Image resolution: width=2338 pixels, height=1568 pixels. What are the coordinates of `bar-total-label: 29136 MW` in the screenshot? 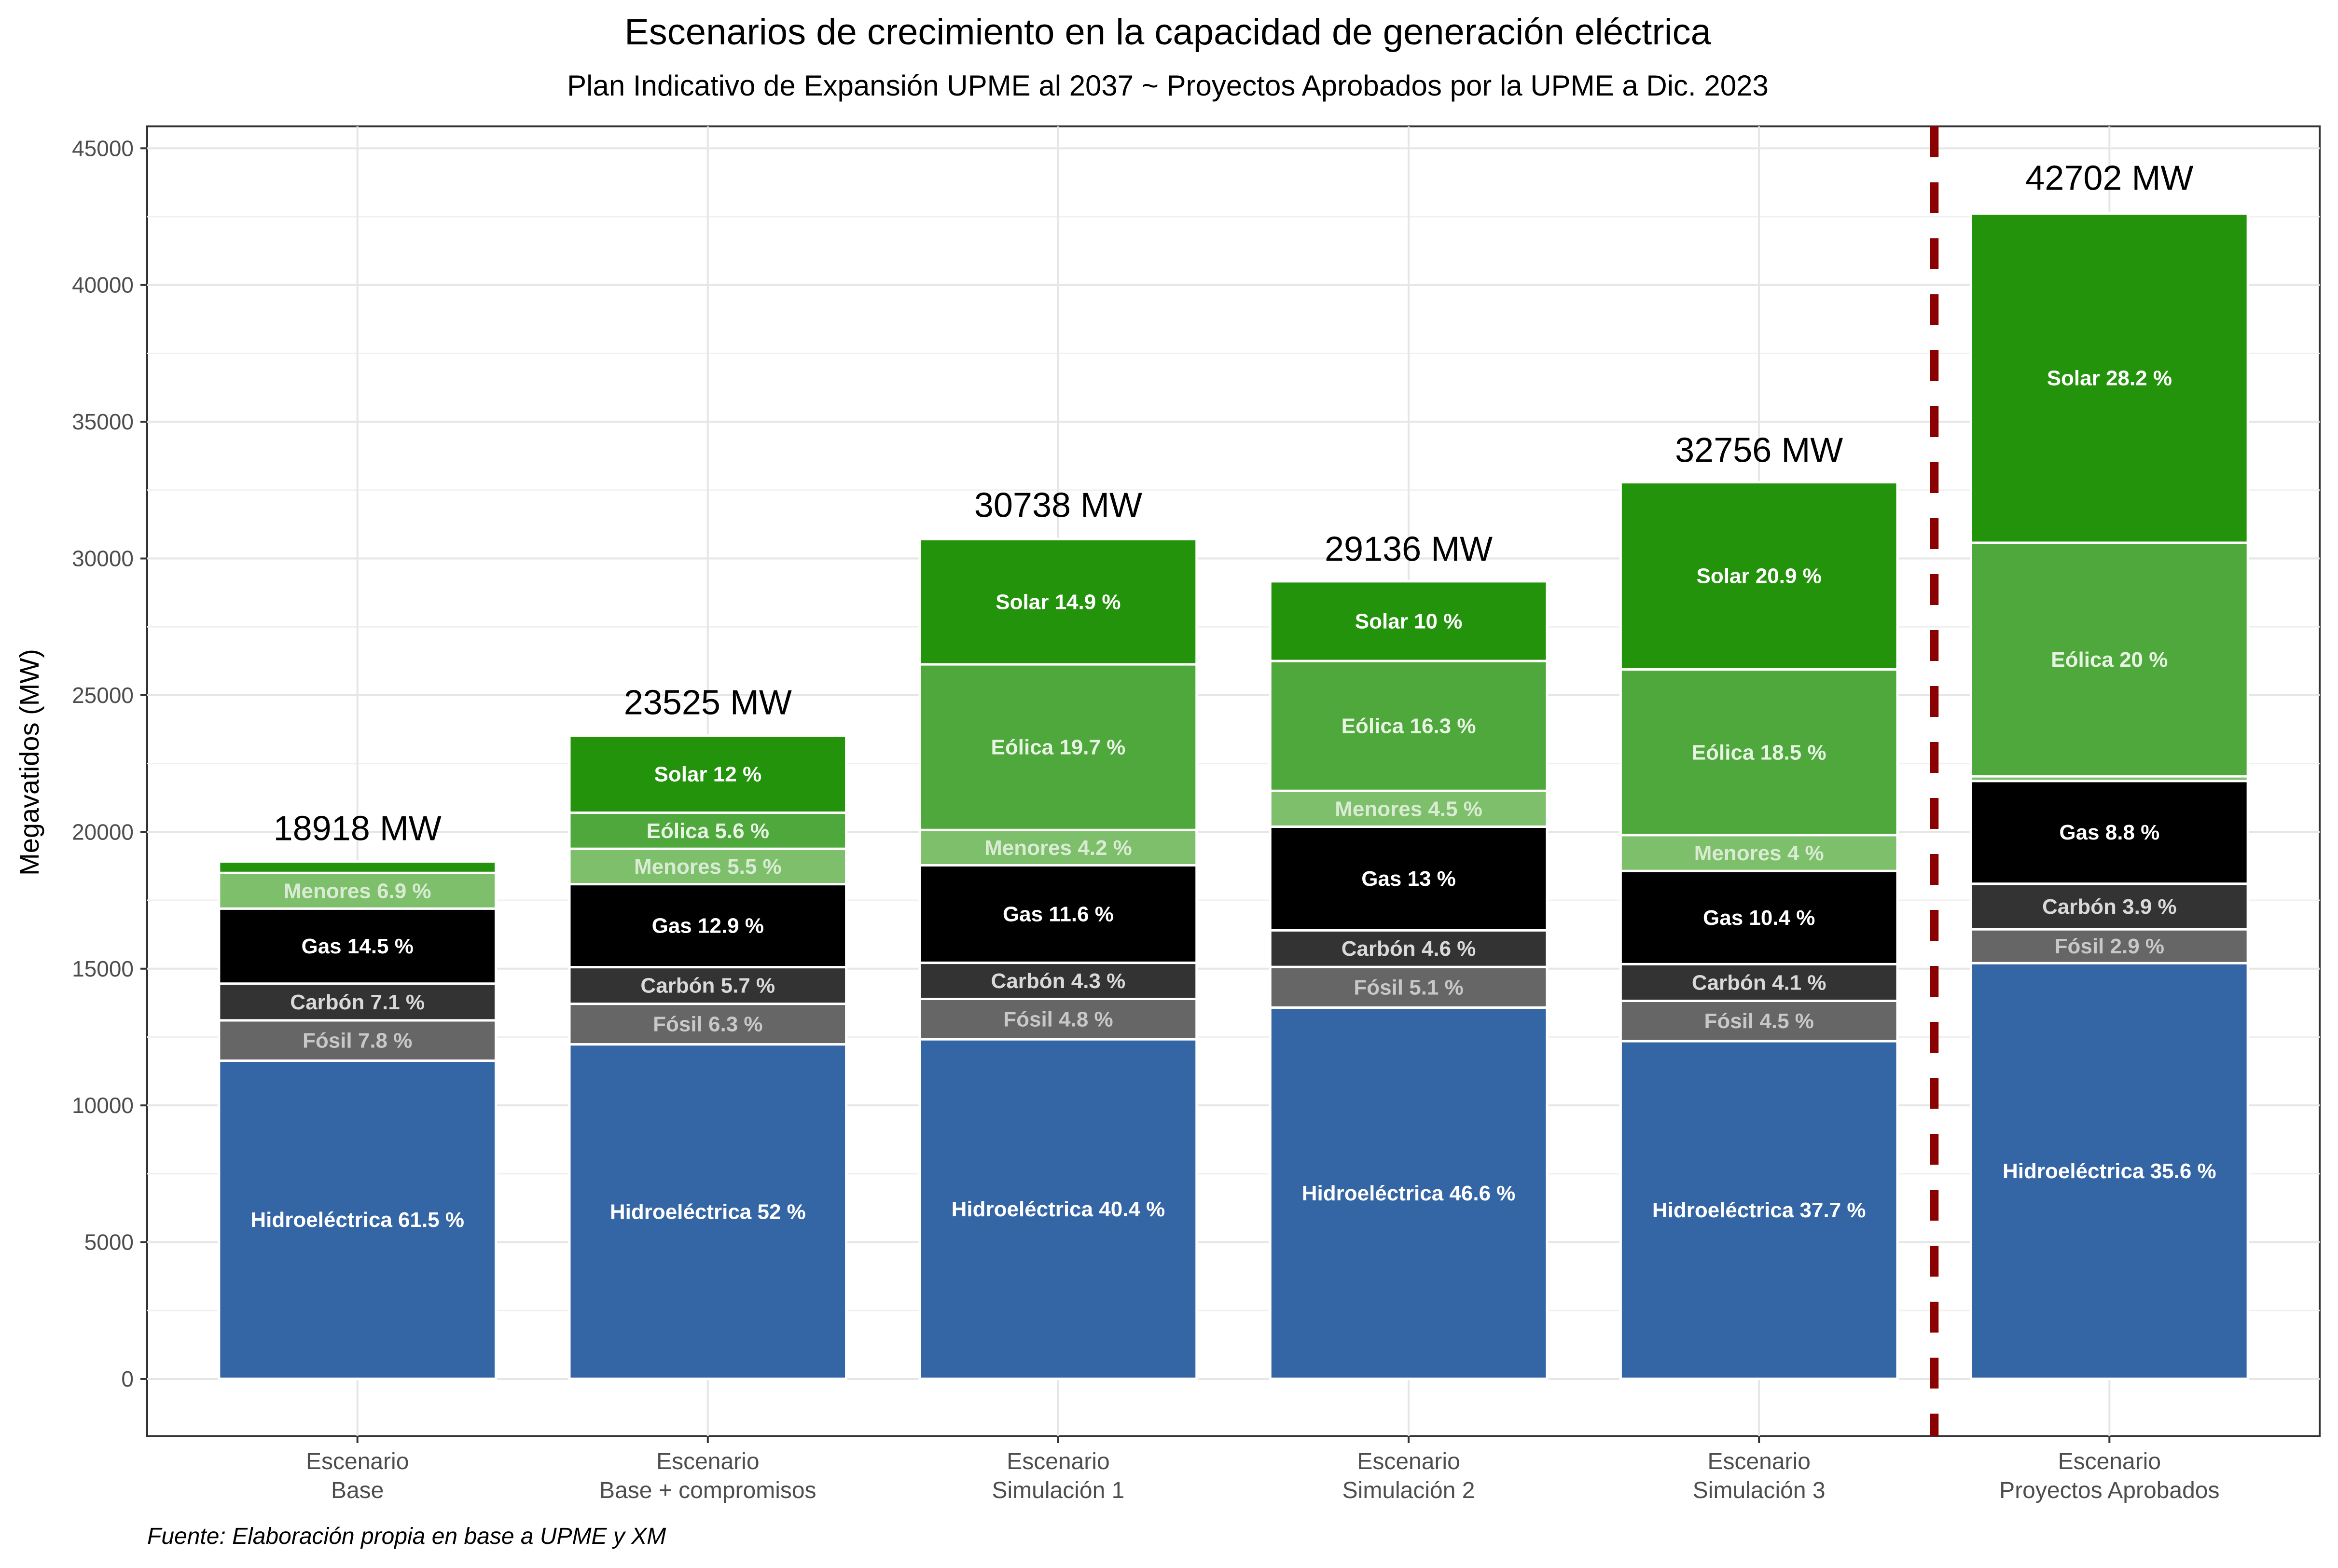 It's located at (1409, 549).